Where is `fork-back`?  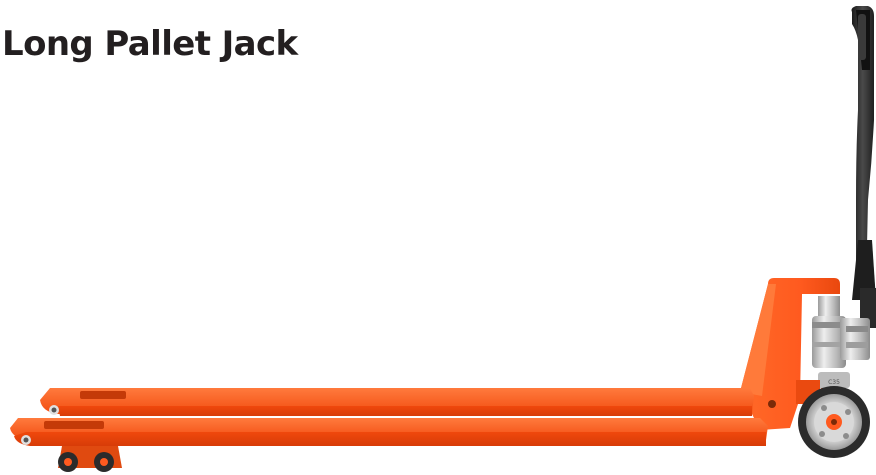
fork-back is located at coordinates (397, 402).